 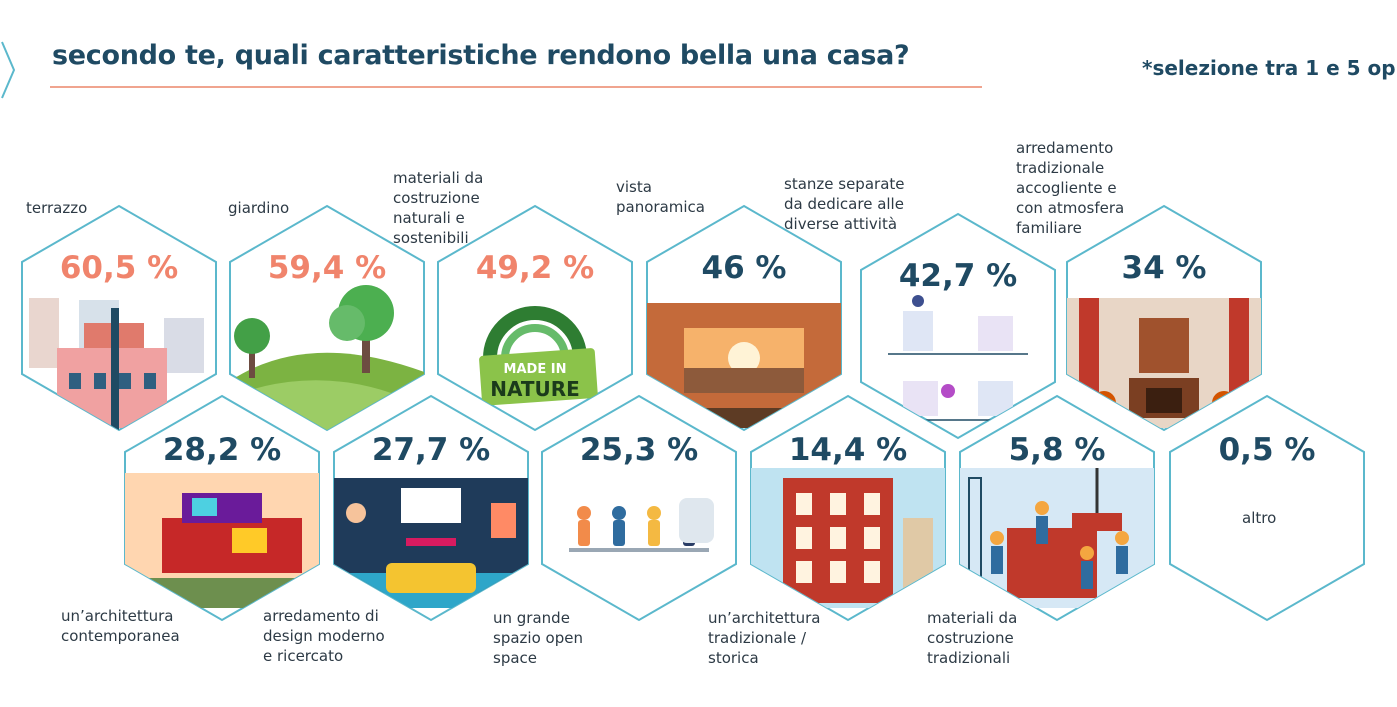 What do you see at coordinates (1269, 68) in the screenshot?
I see `selection-note: *selezione tra 1 e 5 op` at bounding box center [1269, 68].